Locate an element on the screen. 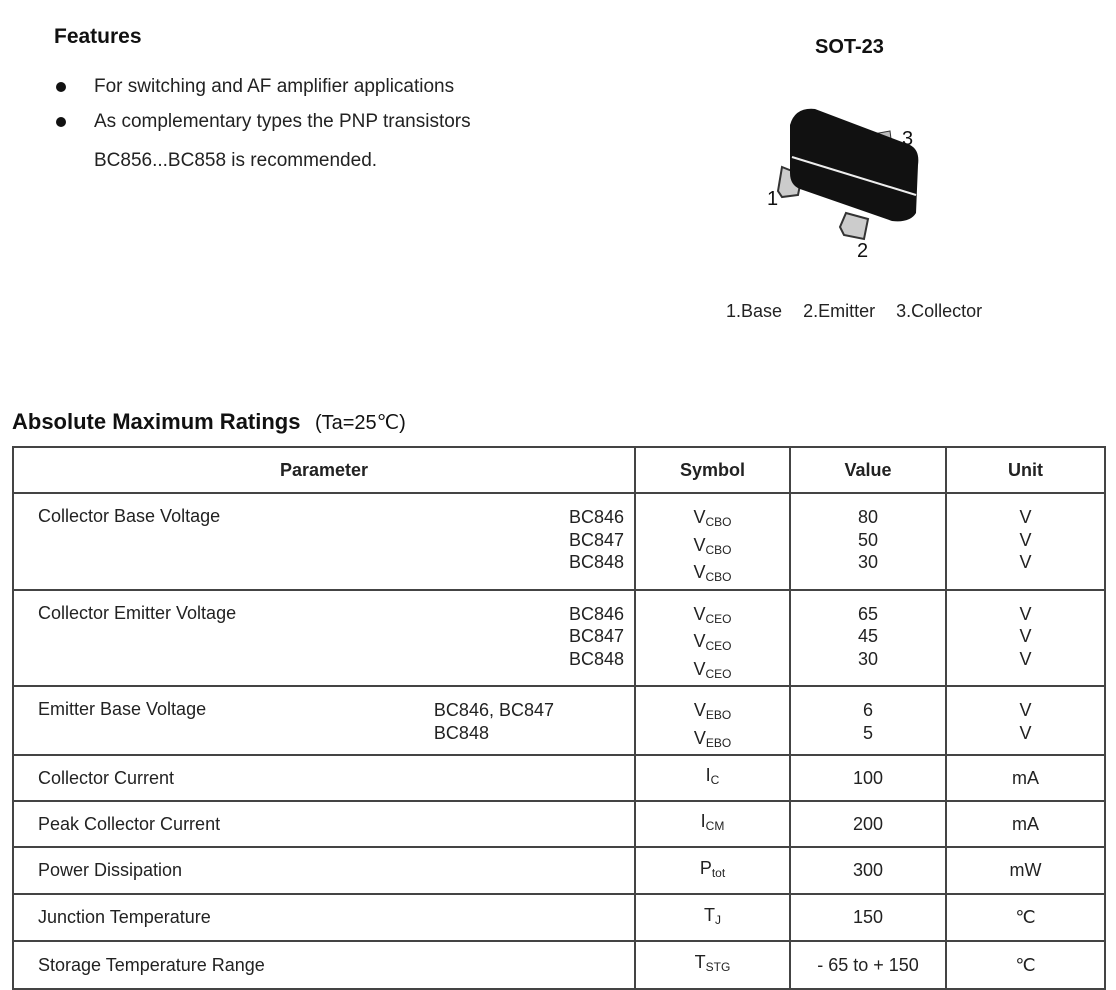 The width and height of the screenshot is (1116, 990). symbol-subscript: CBO is located at coordinates (718, 549).